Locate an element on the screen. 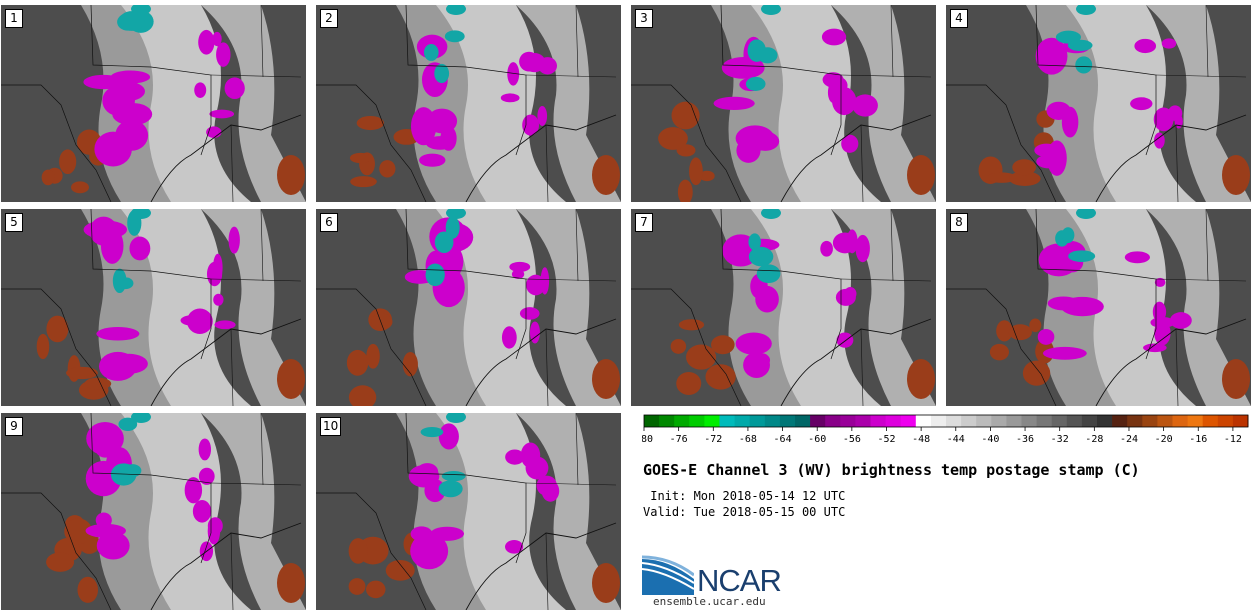 The height and width of the screenshot is (610, 1260). colorbar-tick-label: -36 is located at coordinates (1025, 439).